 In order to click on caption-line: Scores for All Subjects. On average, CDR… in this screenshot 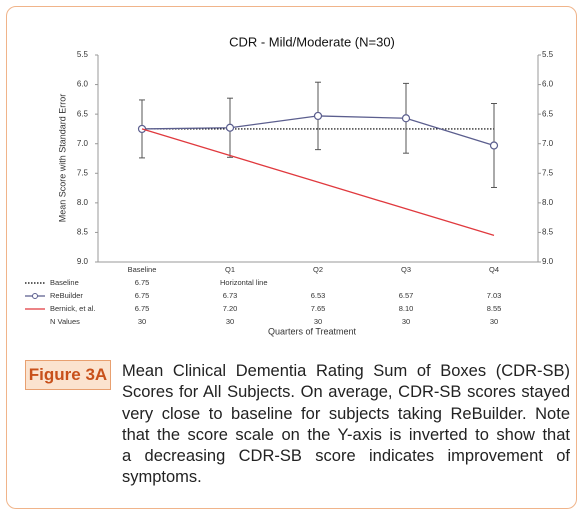, I will do `click(346, 392)`.